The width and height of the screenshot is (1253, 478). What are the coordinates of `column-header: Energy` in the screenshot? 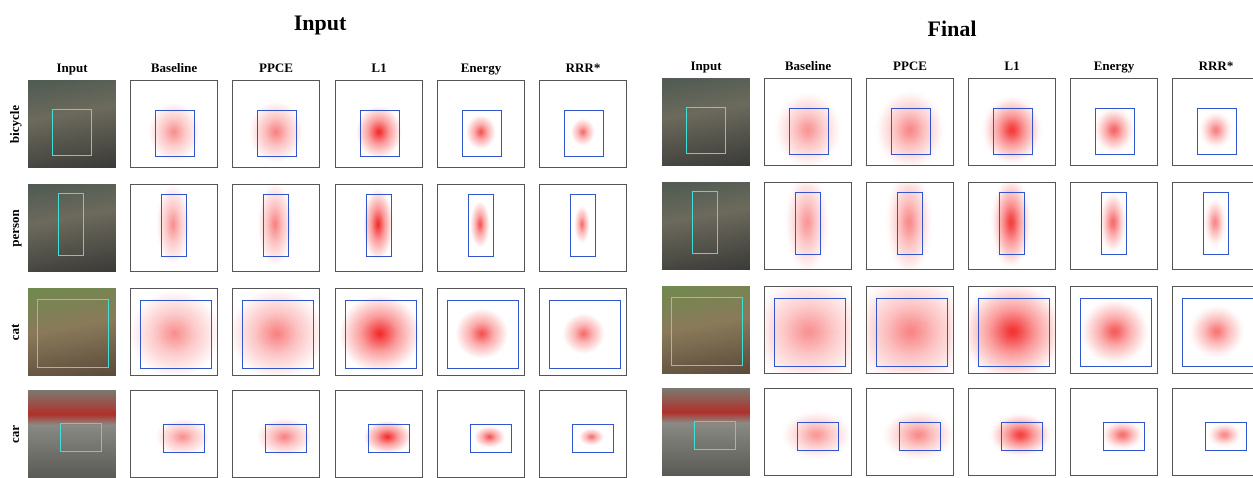 It's located at (481, 67).